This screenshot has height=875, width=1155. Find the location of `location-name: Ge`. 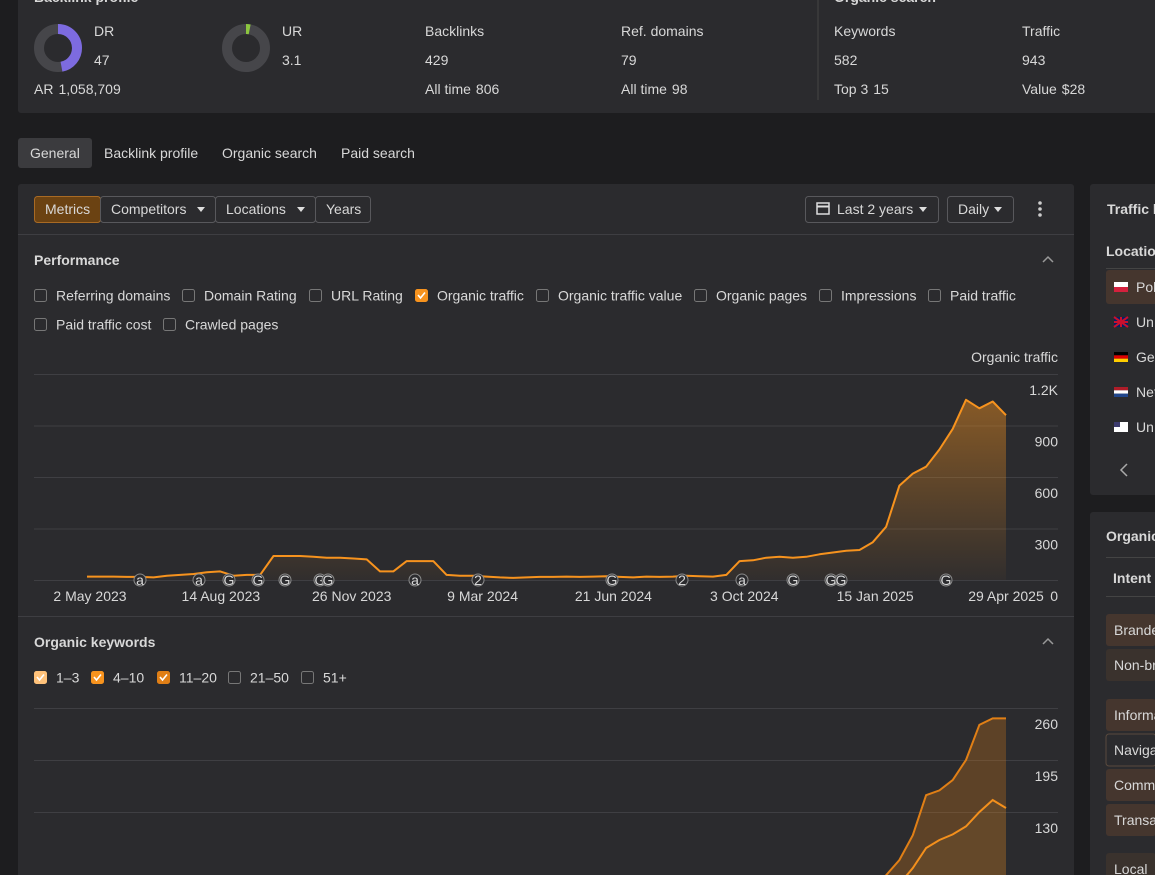

location-name: Ge is located at coordinates (1145, 357).